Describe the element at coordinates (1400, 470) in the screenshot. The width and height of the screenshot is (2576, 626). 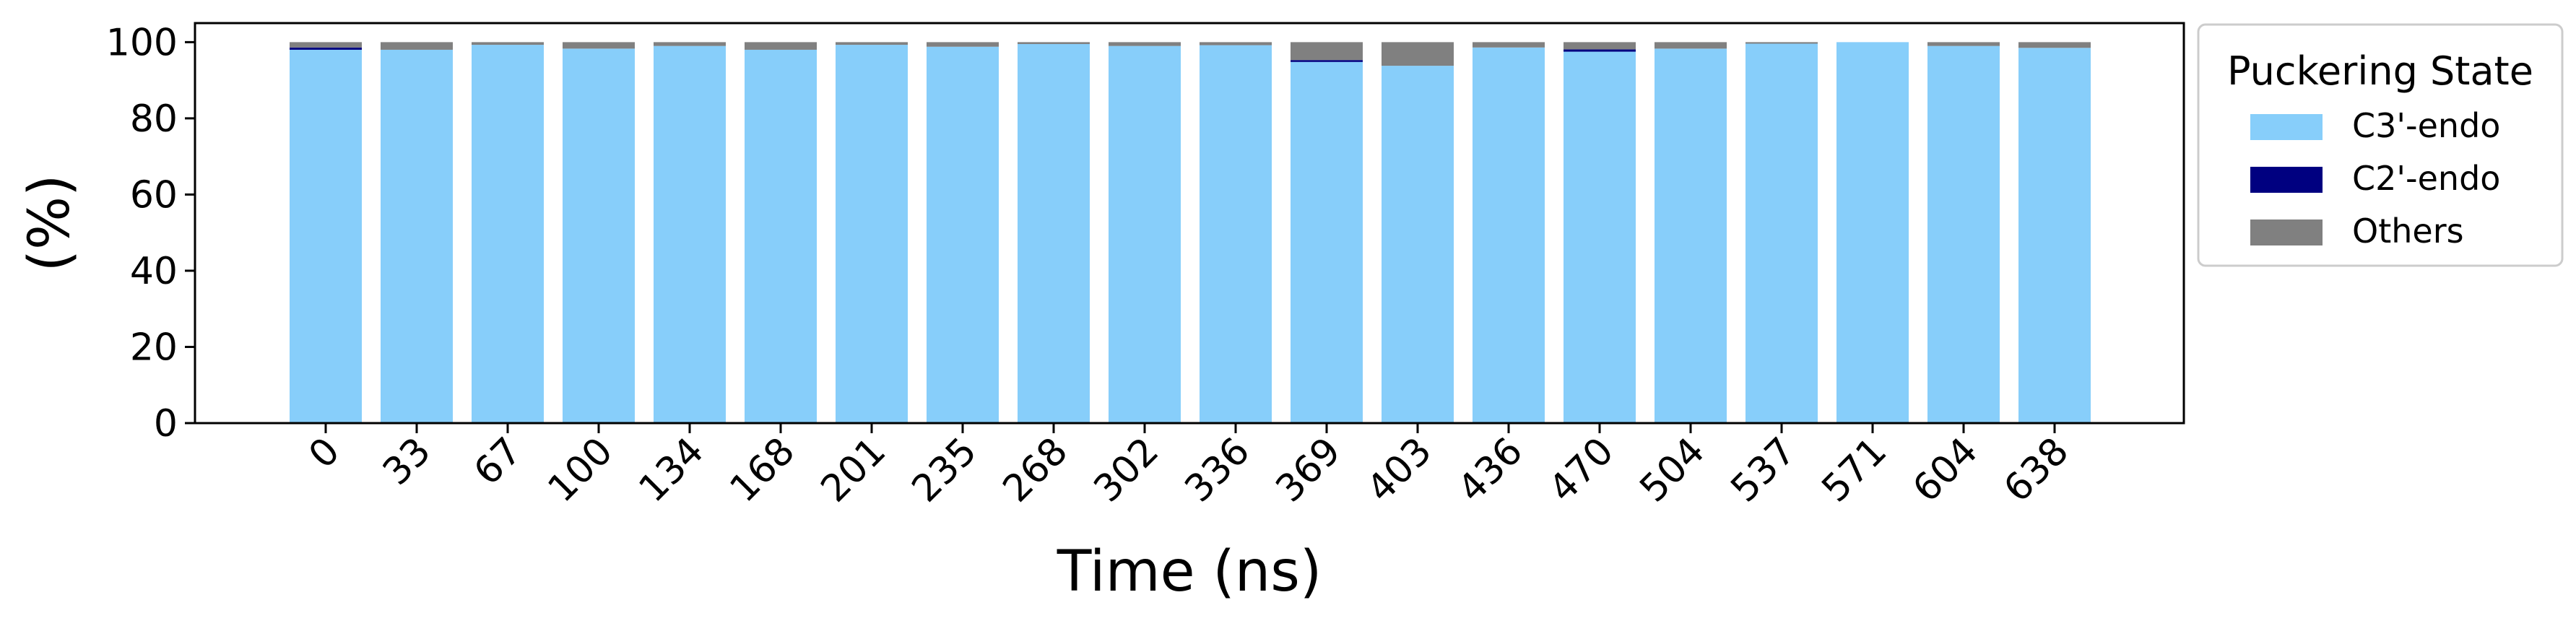
I see `x-tick-label: 403` at that location.